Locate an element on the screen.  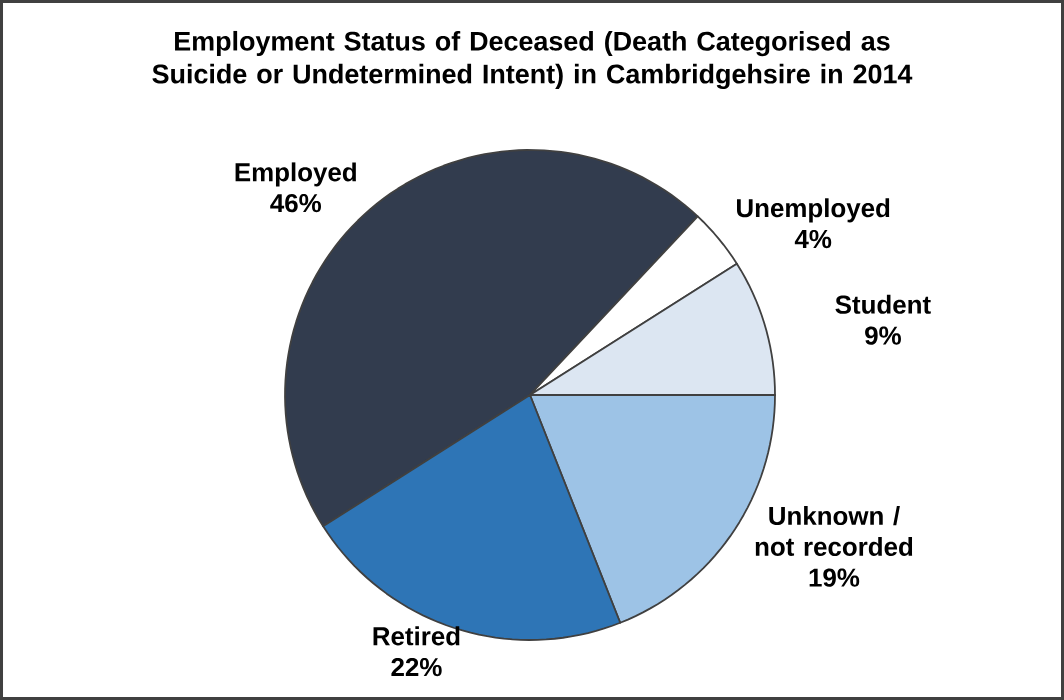
data-label: 46% is located at coordinates (295, 203).